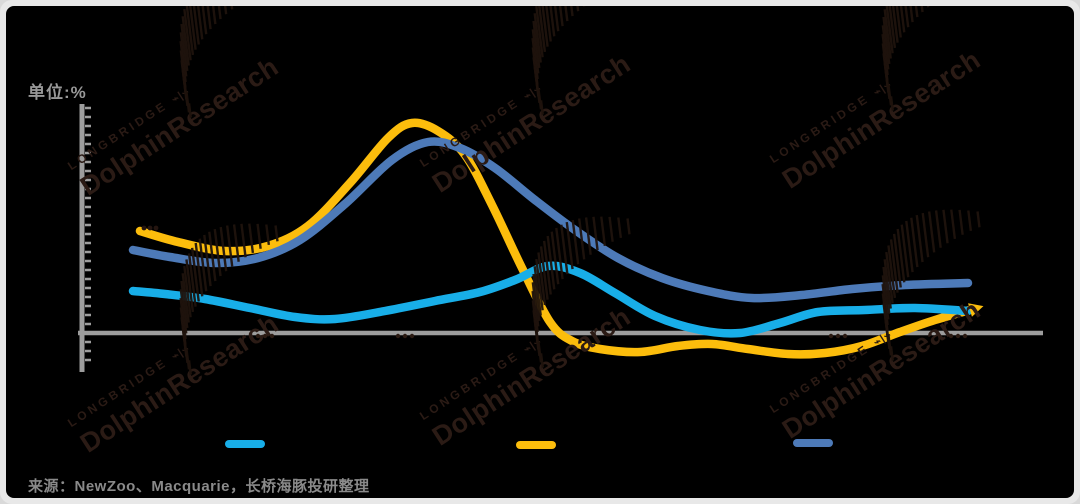  I want to click on source-text: 来源：NewZoo、Macquarie，长桥海豚投研整理, so click(199, 486).